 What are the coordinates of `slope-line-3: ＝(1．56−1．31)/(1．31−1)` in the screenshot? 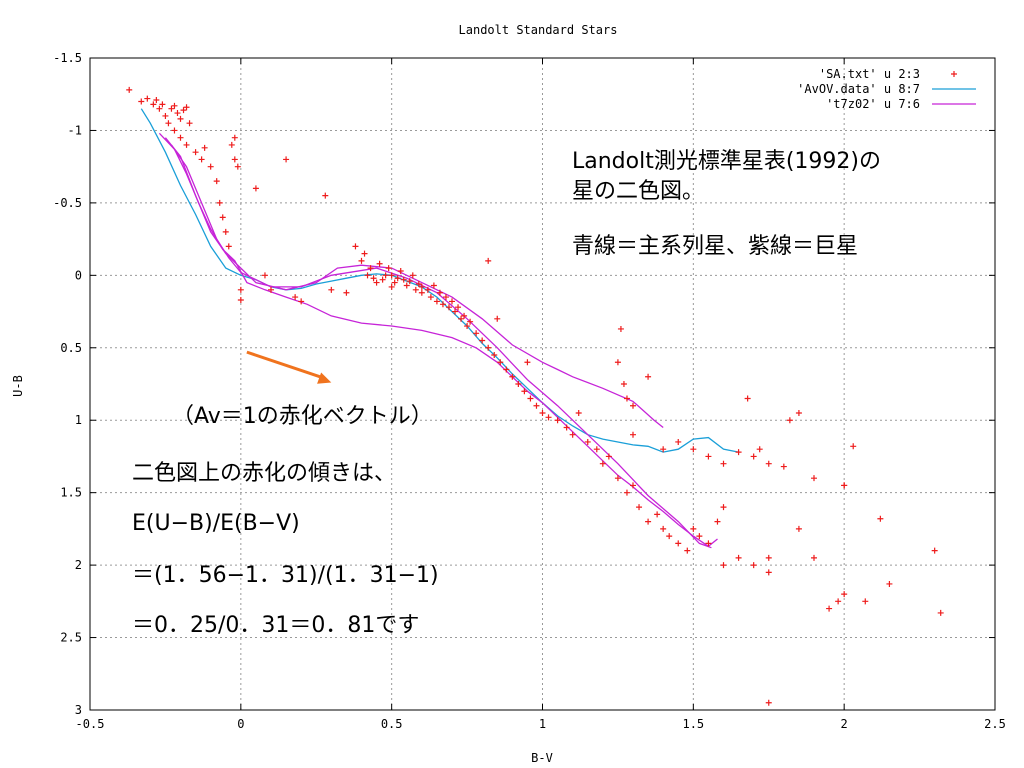 It's located at (285, 575).